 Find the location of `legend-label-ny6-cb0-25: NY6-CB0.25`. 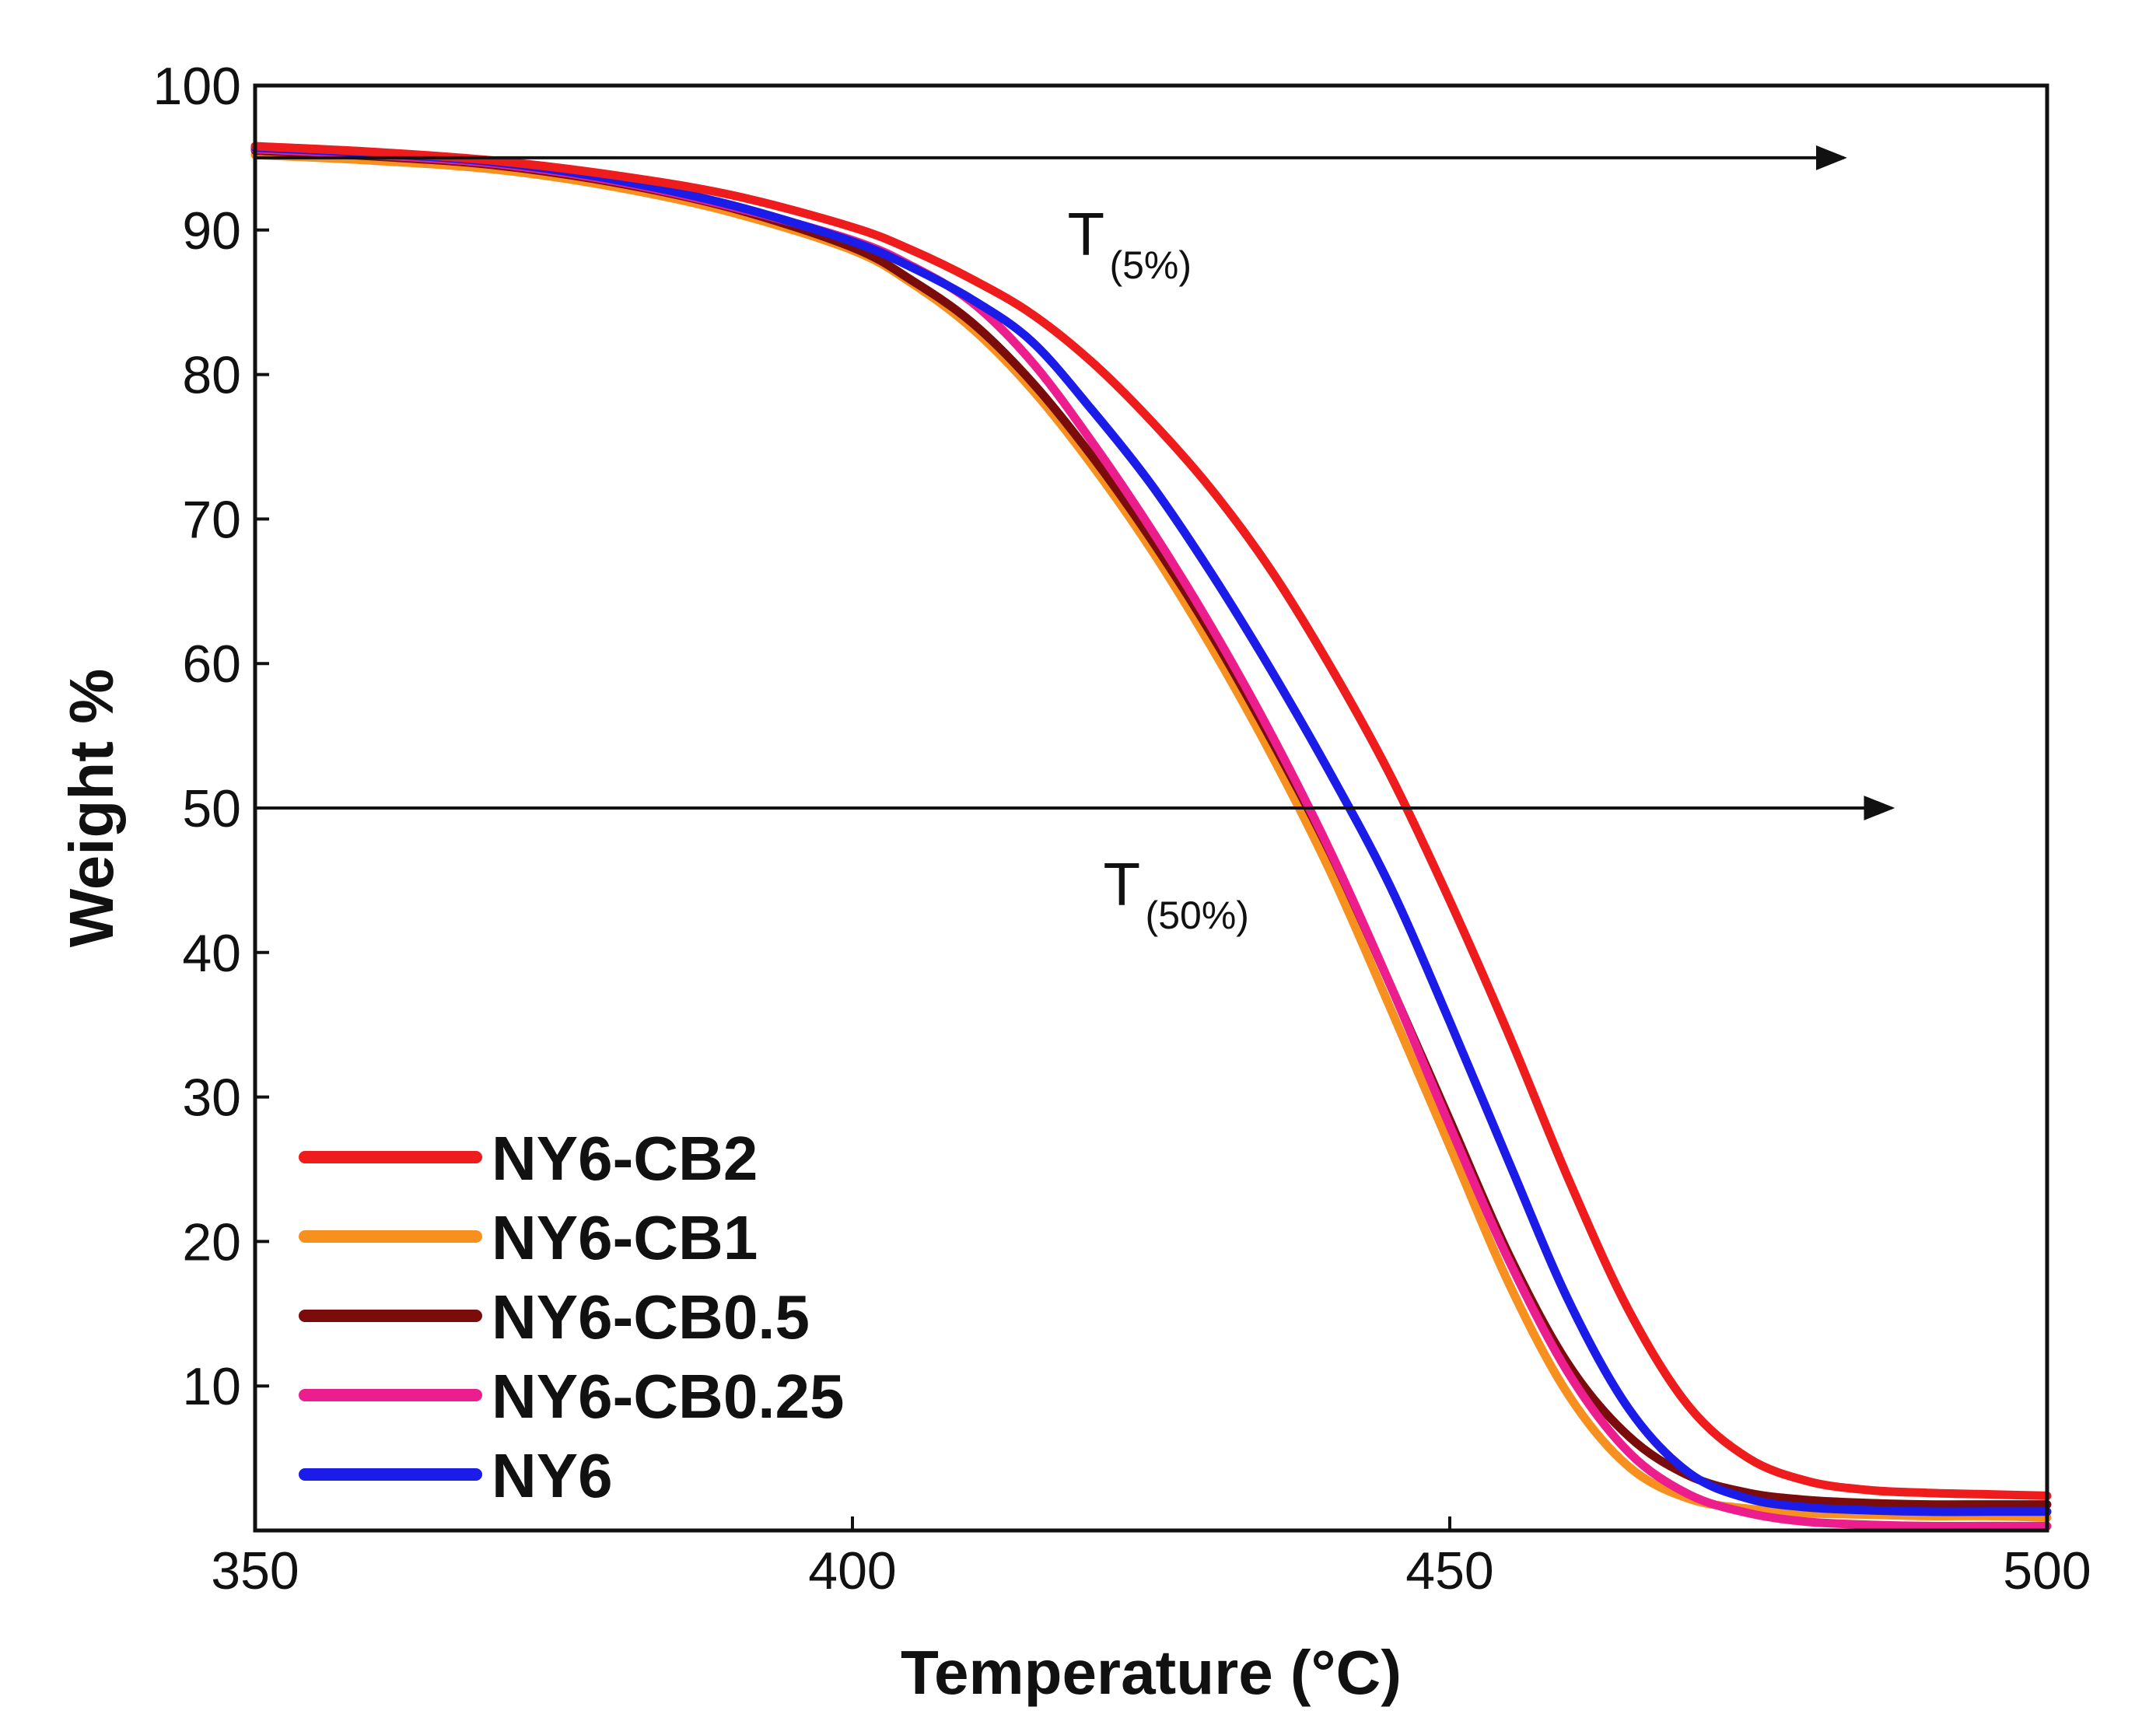

legend-label-ny6-cb0-25: NY6-CB0.25 is located at coordinates (669, 1396).